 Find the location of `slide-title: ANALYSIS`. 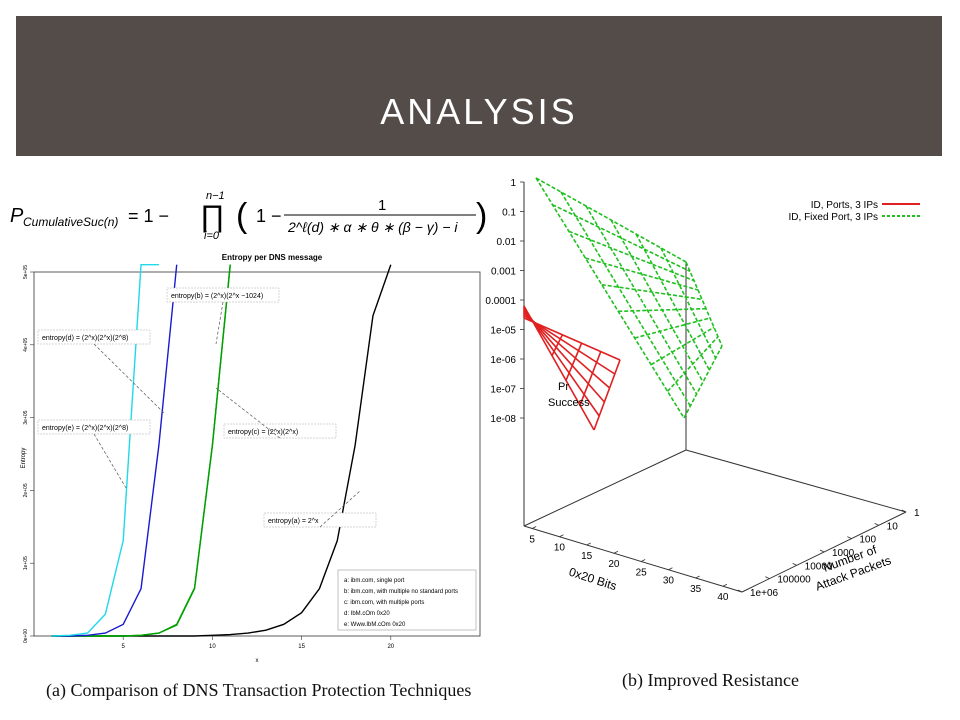

slide-title: ANALYSIS is located at coordinates (479, 111).